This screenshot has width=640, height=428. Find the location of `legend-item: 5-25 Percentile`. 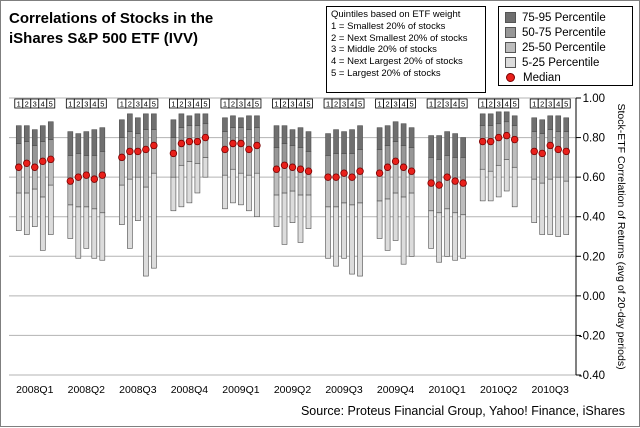

legend-item: 5-25 Percentile is located at coordinates (552, 62).